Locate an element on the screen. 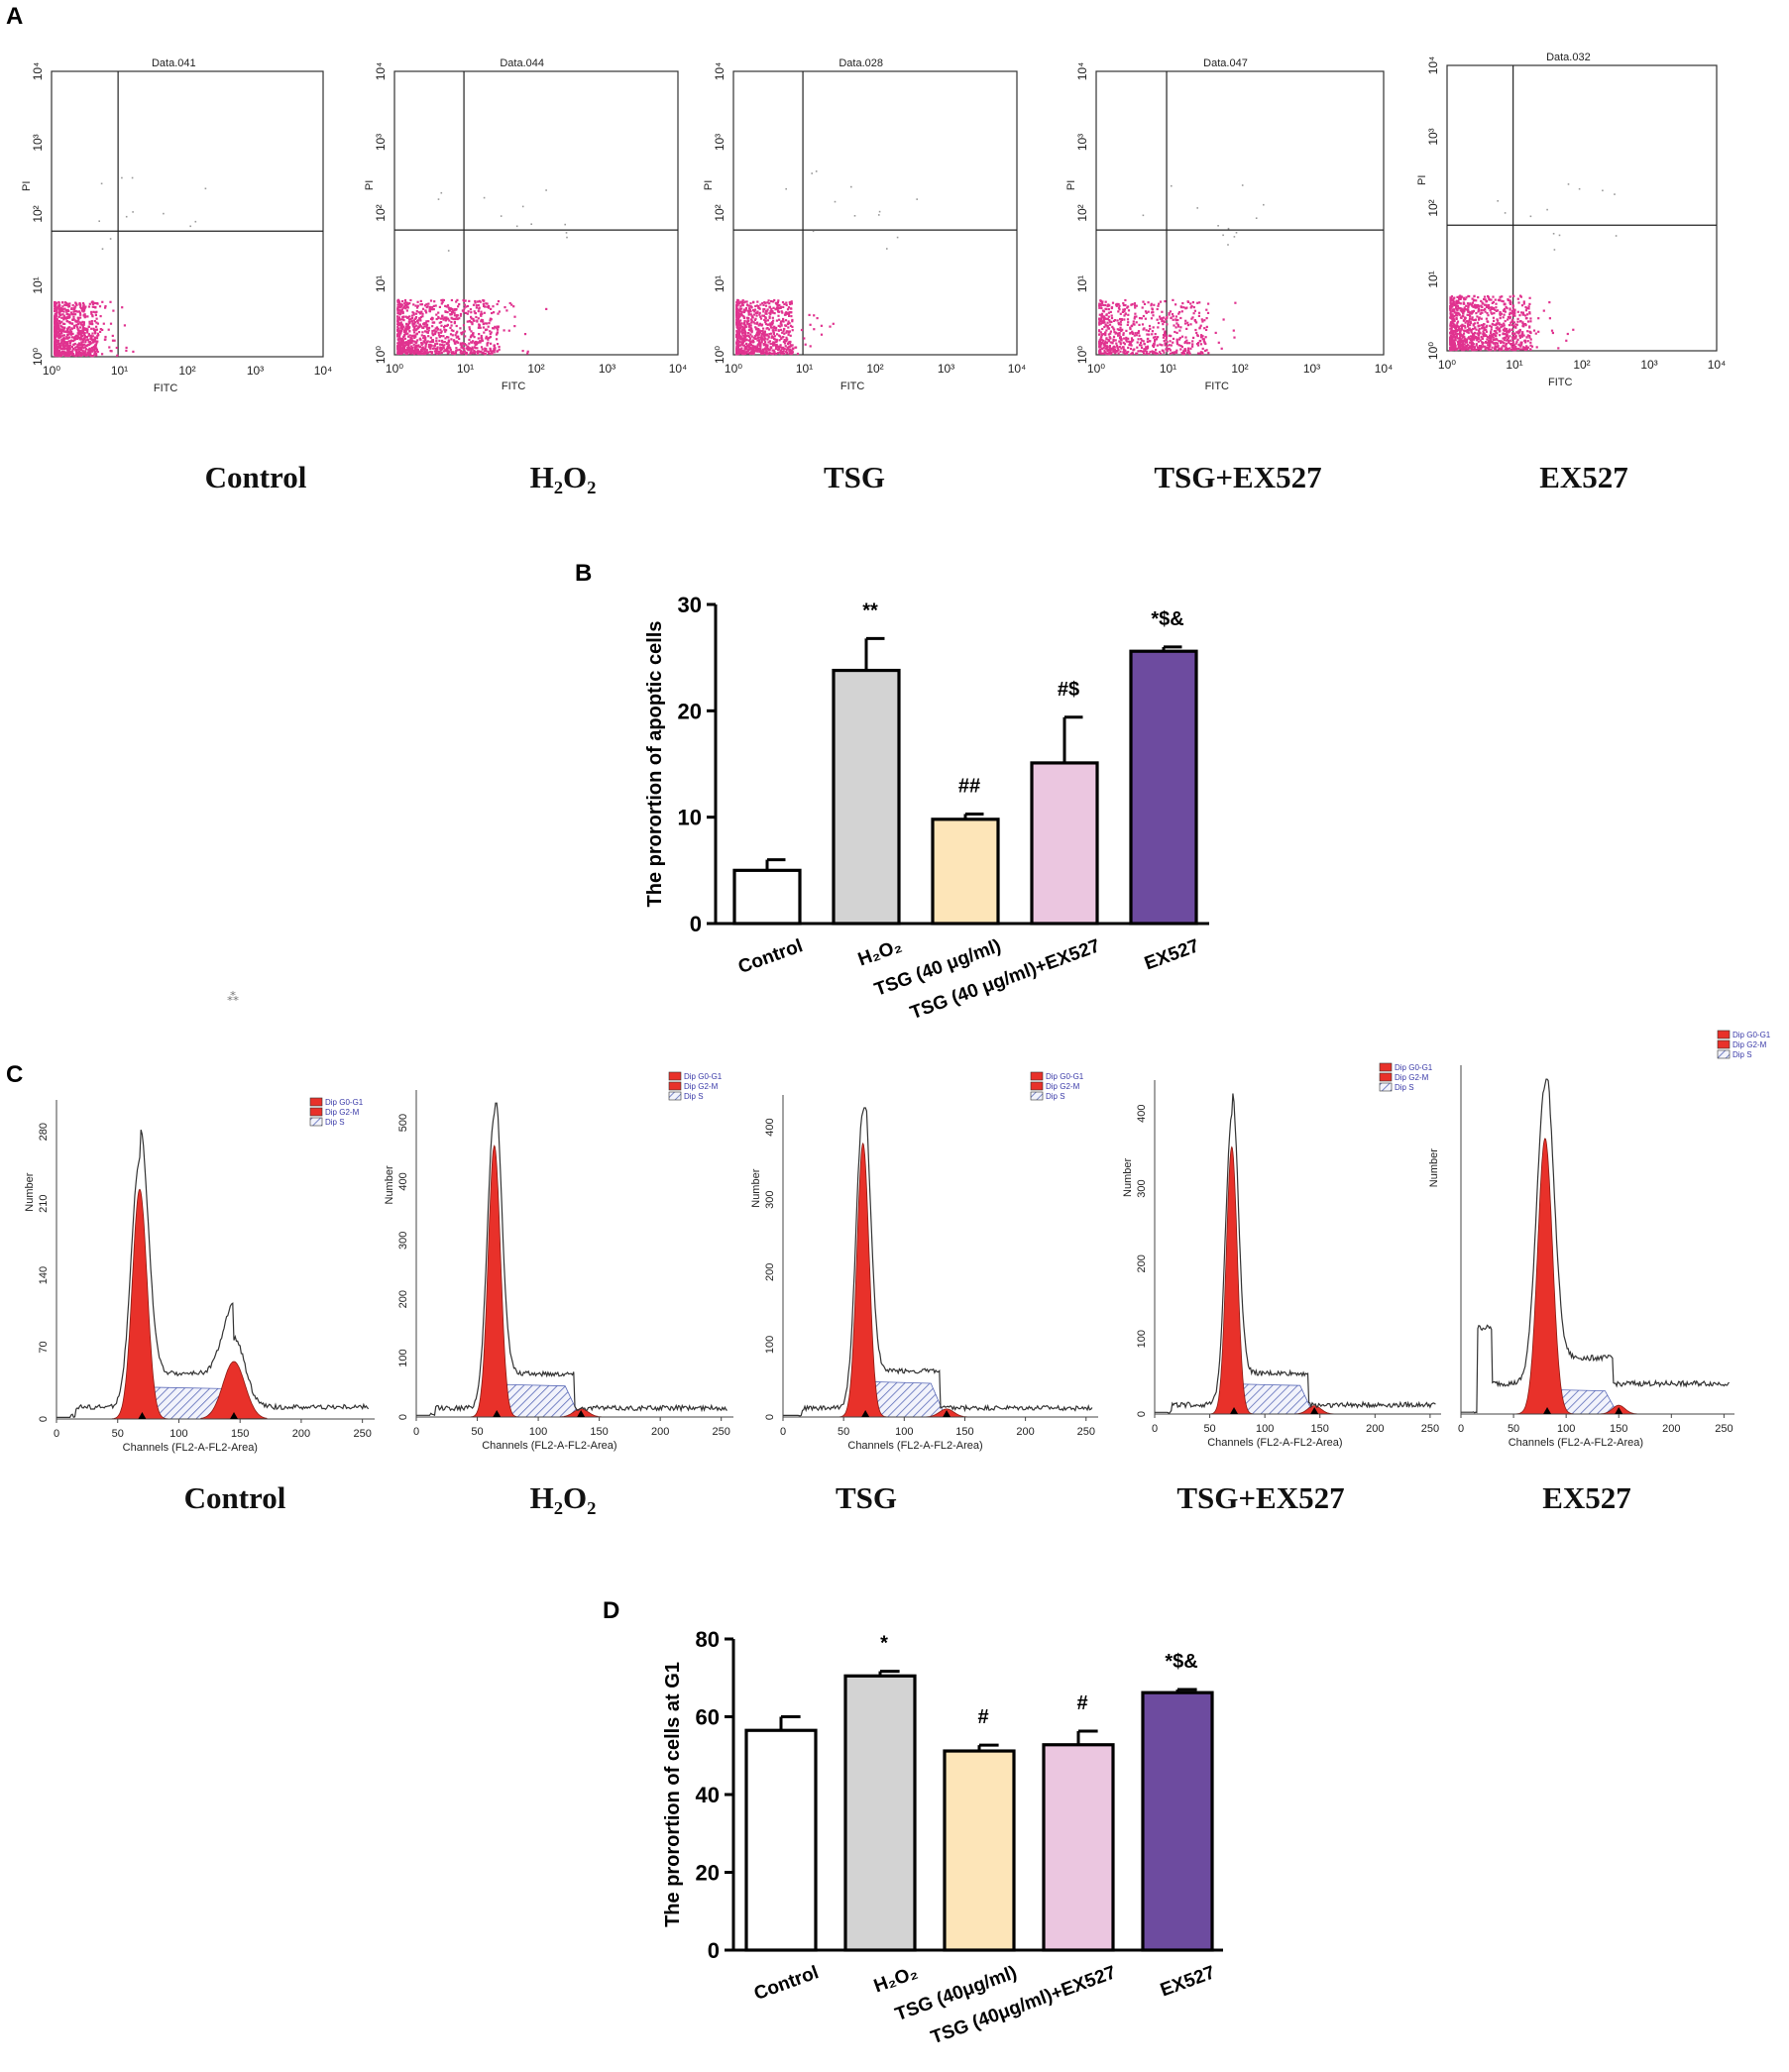  flow-x-tick: 10⁴ is located at coordinates (1018, 369).